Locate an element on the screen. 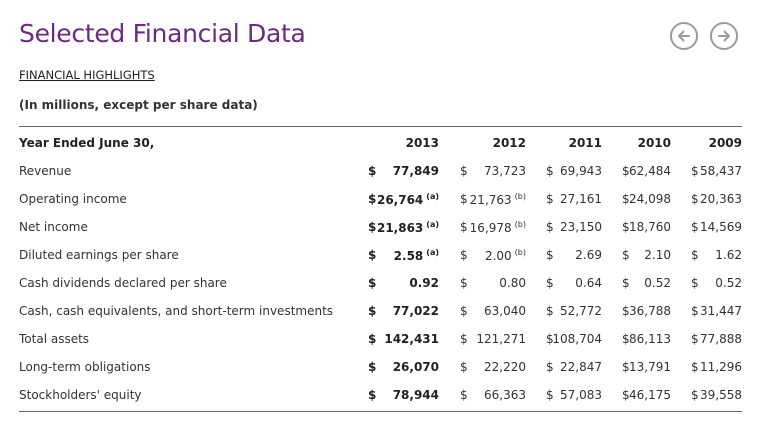 The height and width of the screenshot is (427, 761). value-text: 66,363 is located at coordinates (505, 395).